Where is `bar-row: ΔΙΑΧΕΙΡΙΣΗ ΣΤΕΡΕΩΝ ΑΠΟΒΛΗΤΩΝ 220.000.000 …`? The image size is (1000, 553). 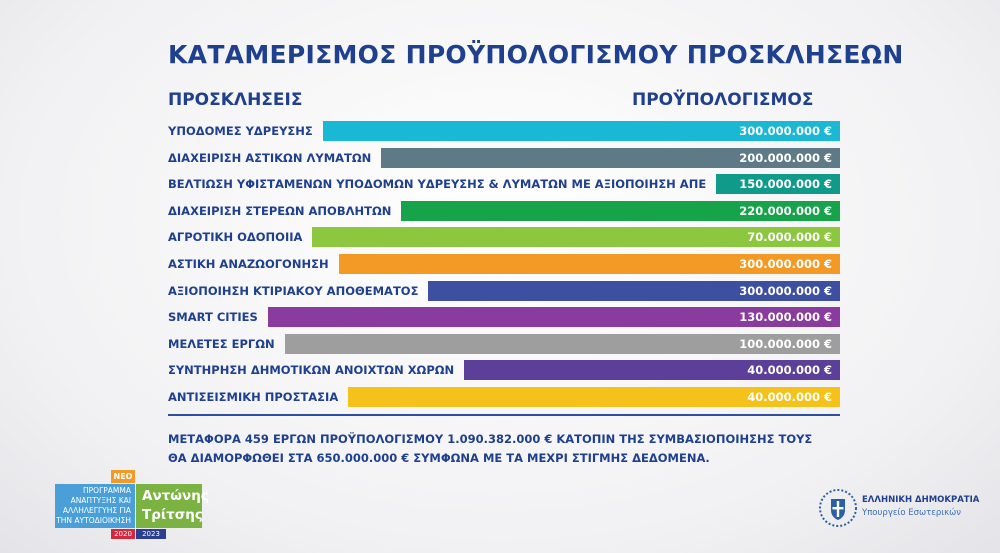 bar-row: ΔΙΑΧΕΙΡΙΣΗ ΣΤΕΡΕΩΝ ΑΠΟΒΛΗΤΩΝ 220.000.000 … is located at coordinates (504, 210).